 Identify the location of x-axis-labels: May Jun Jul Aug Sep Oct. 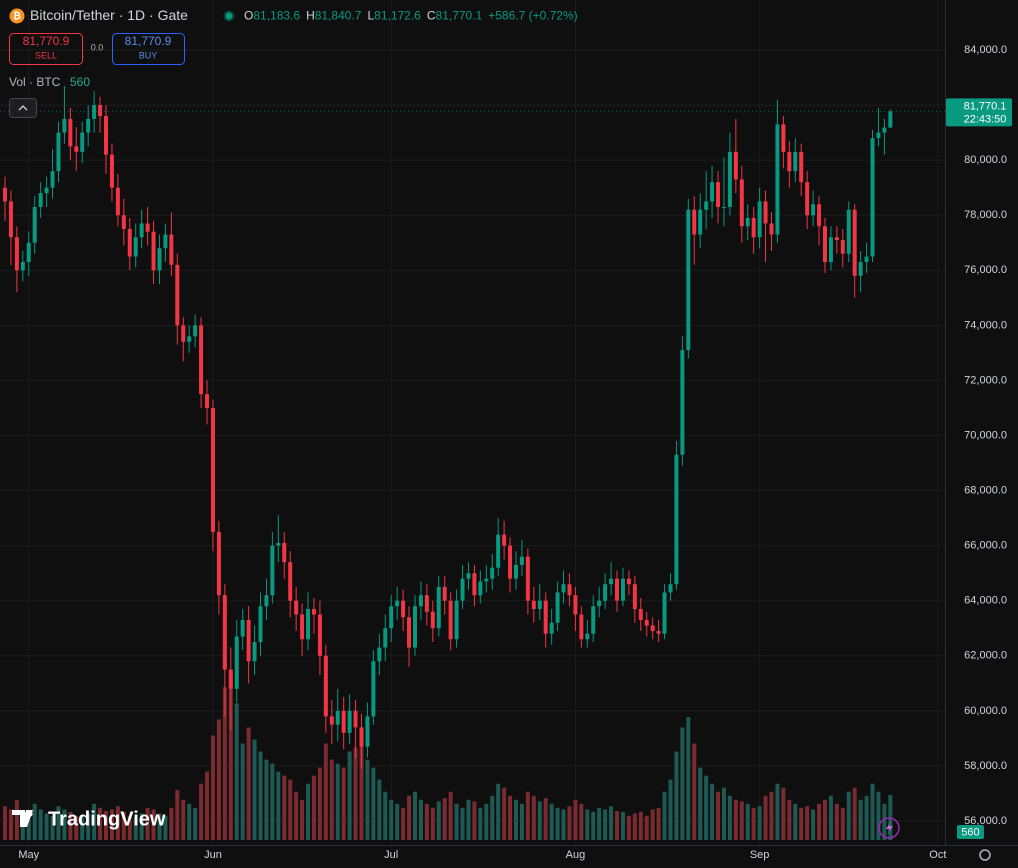
(482, 855).